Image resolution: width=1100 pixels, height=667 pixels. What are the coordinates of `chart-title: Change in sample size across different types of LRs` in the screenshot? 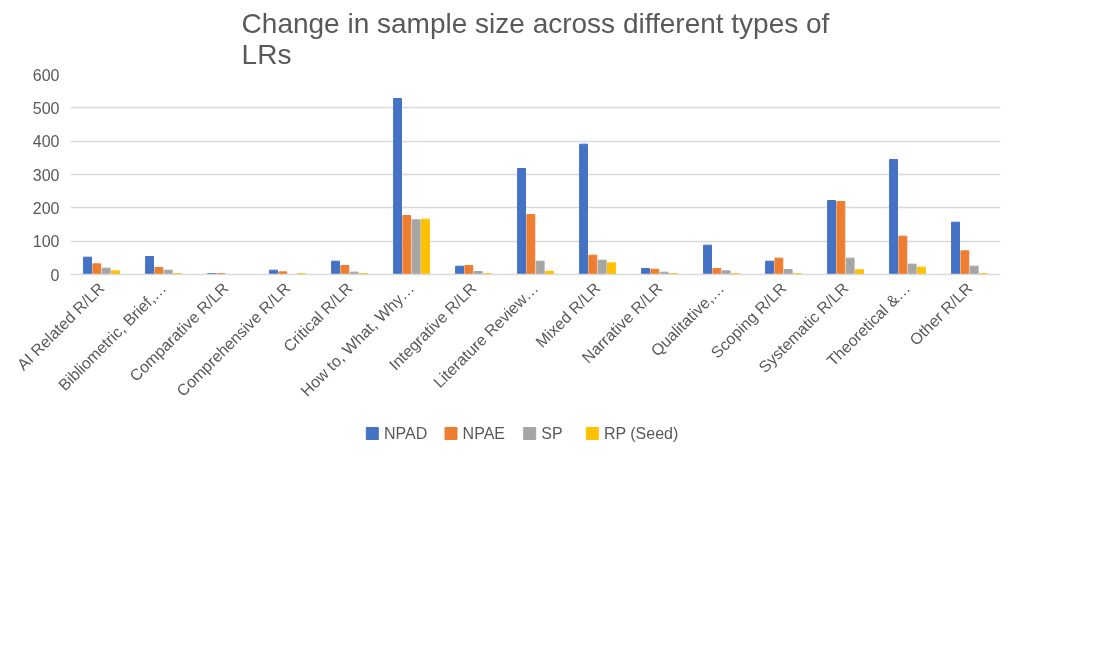 It's located at (535, 38).